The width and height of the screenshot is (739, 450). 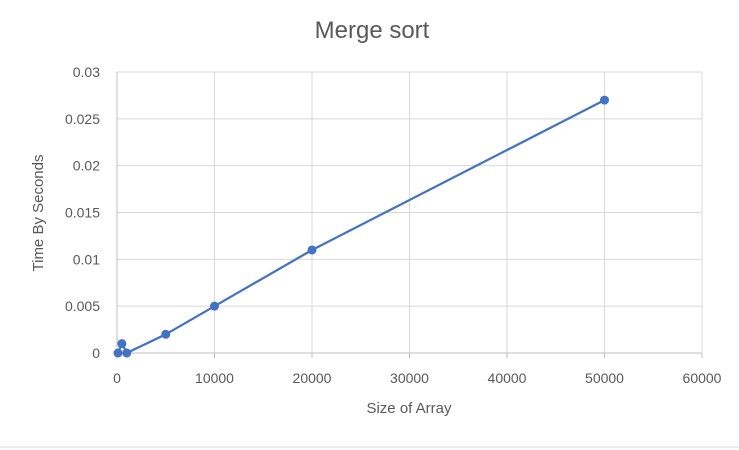 I want to click on x-tick-label: 60000, so click(x=702, y=378).